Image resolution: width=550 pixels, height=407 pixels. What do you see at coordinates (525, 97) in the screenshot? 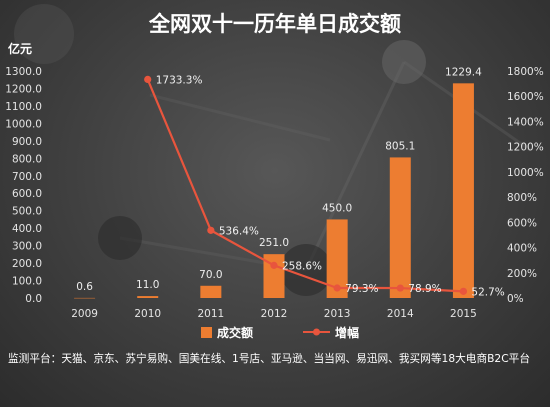
I see `y2-axis-tick-label: 1600%` at bounding box center [525, 97].